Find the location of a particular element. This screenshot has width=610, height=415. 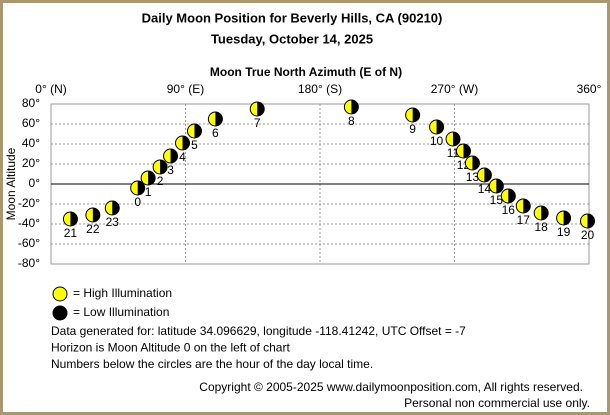

y-tick-label: 0° is located at coordinates (35, 183).